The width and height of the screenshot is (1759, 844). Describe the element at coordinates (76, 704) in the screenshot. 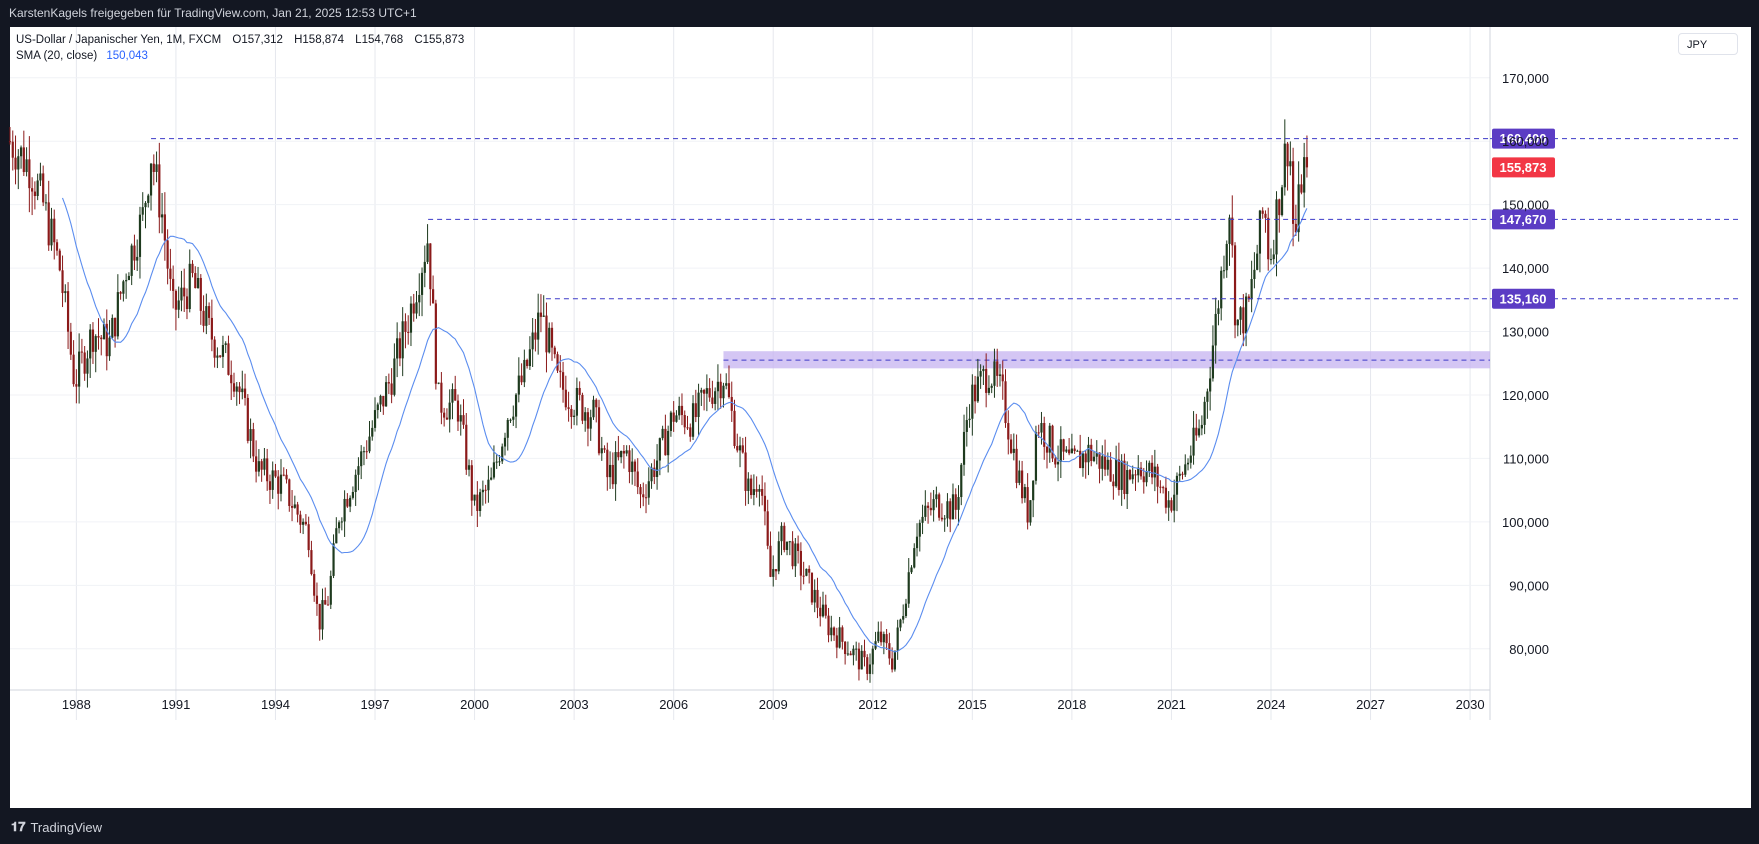

I see `x-tick-label: 1988` at that location.